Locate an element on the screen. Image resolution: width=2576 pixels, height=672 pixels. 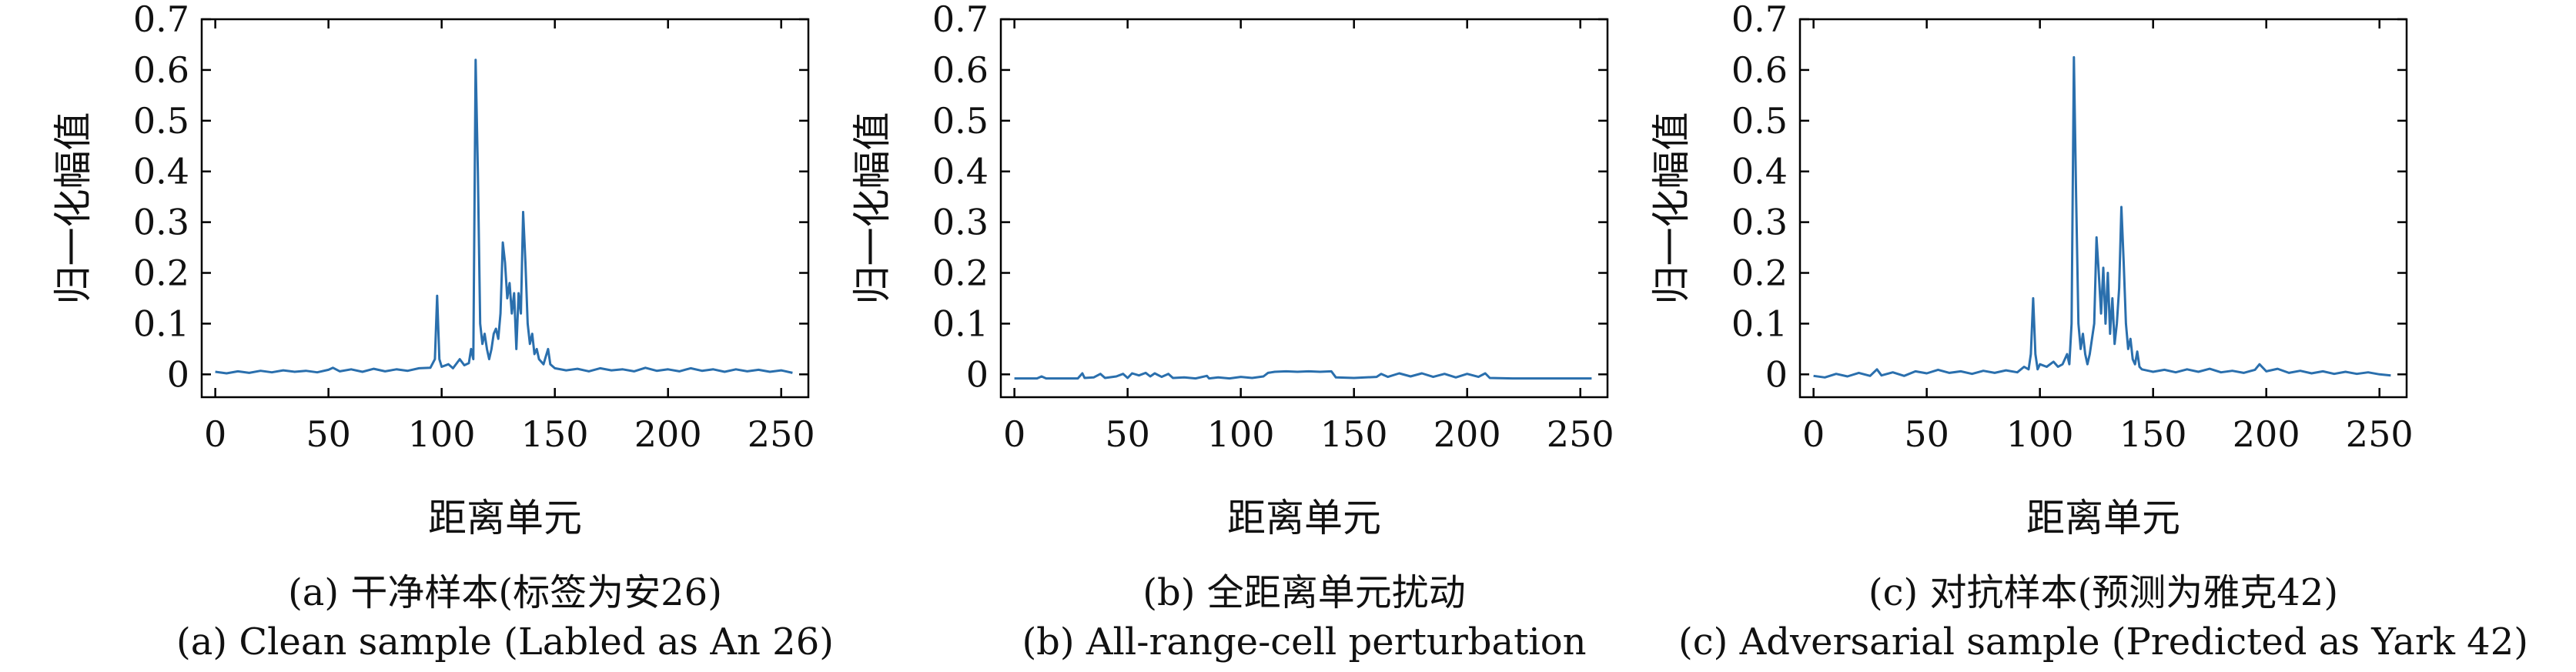
caption-chinese: (b) 全距离单元扰动 is located at coordinates (1304, 592).